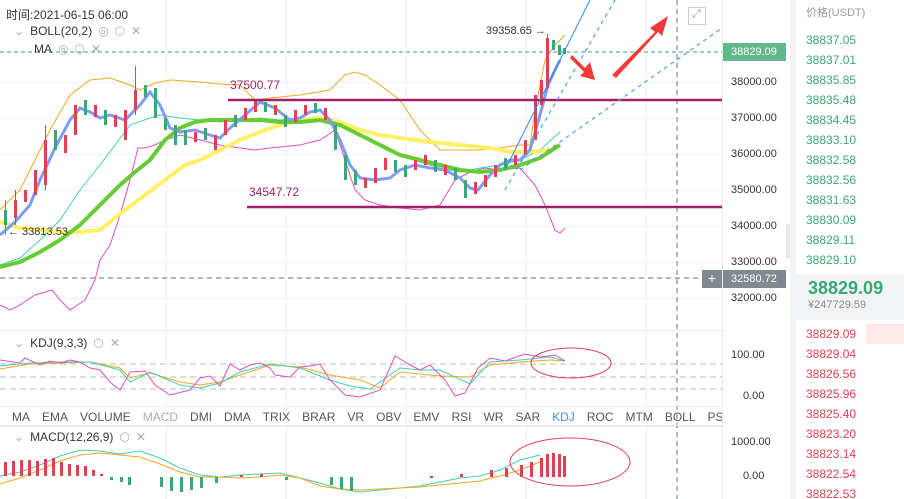 The image size is (904, 499). What do you see at coordinates (754, 118) in the screenshot?
I see `axis-label: 37000.00` at bounding box center [754, 118].